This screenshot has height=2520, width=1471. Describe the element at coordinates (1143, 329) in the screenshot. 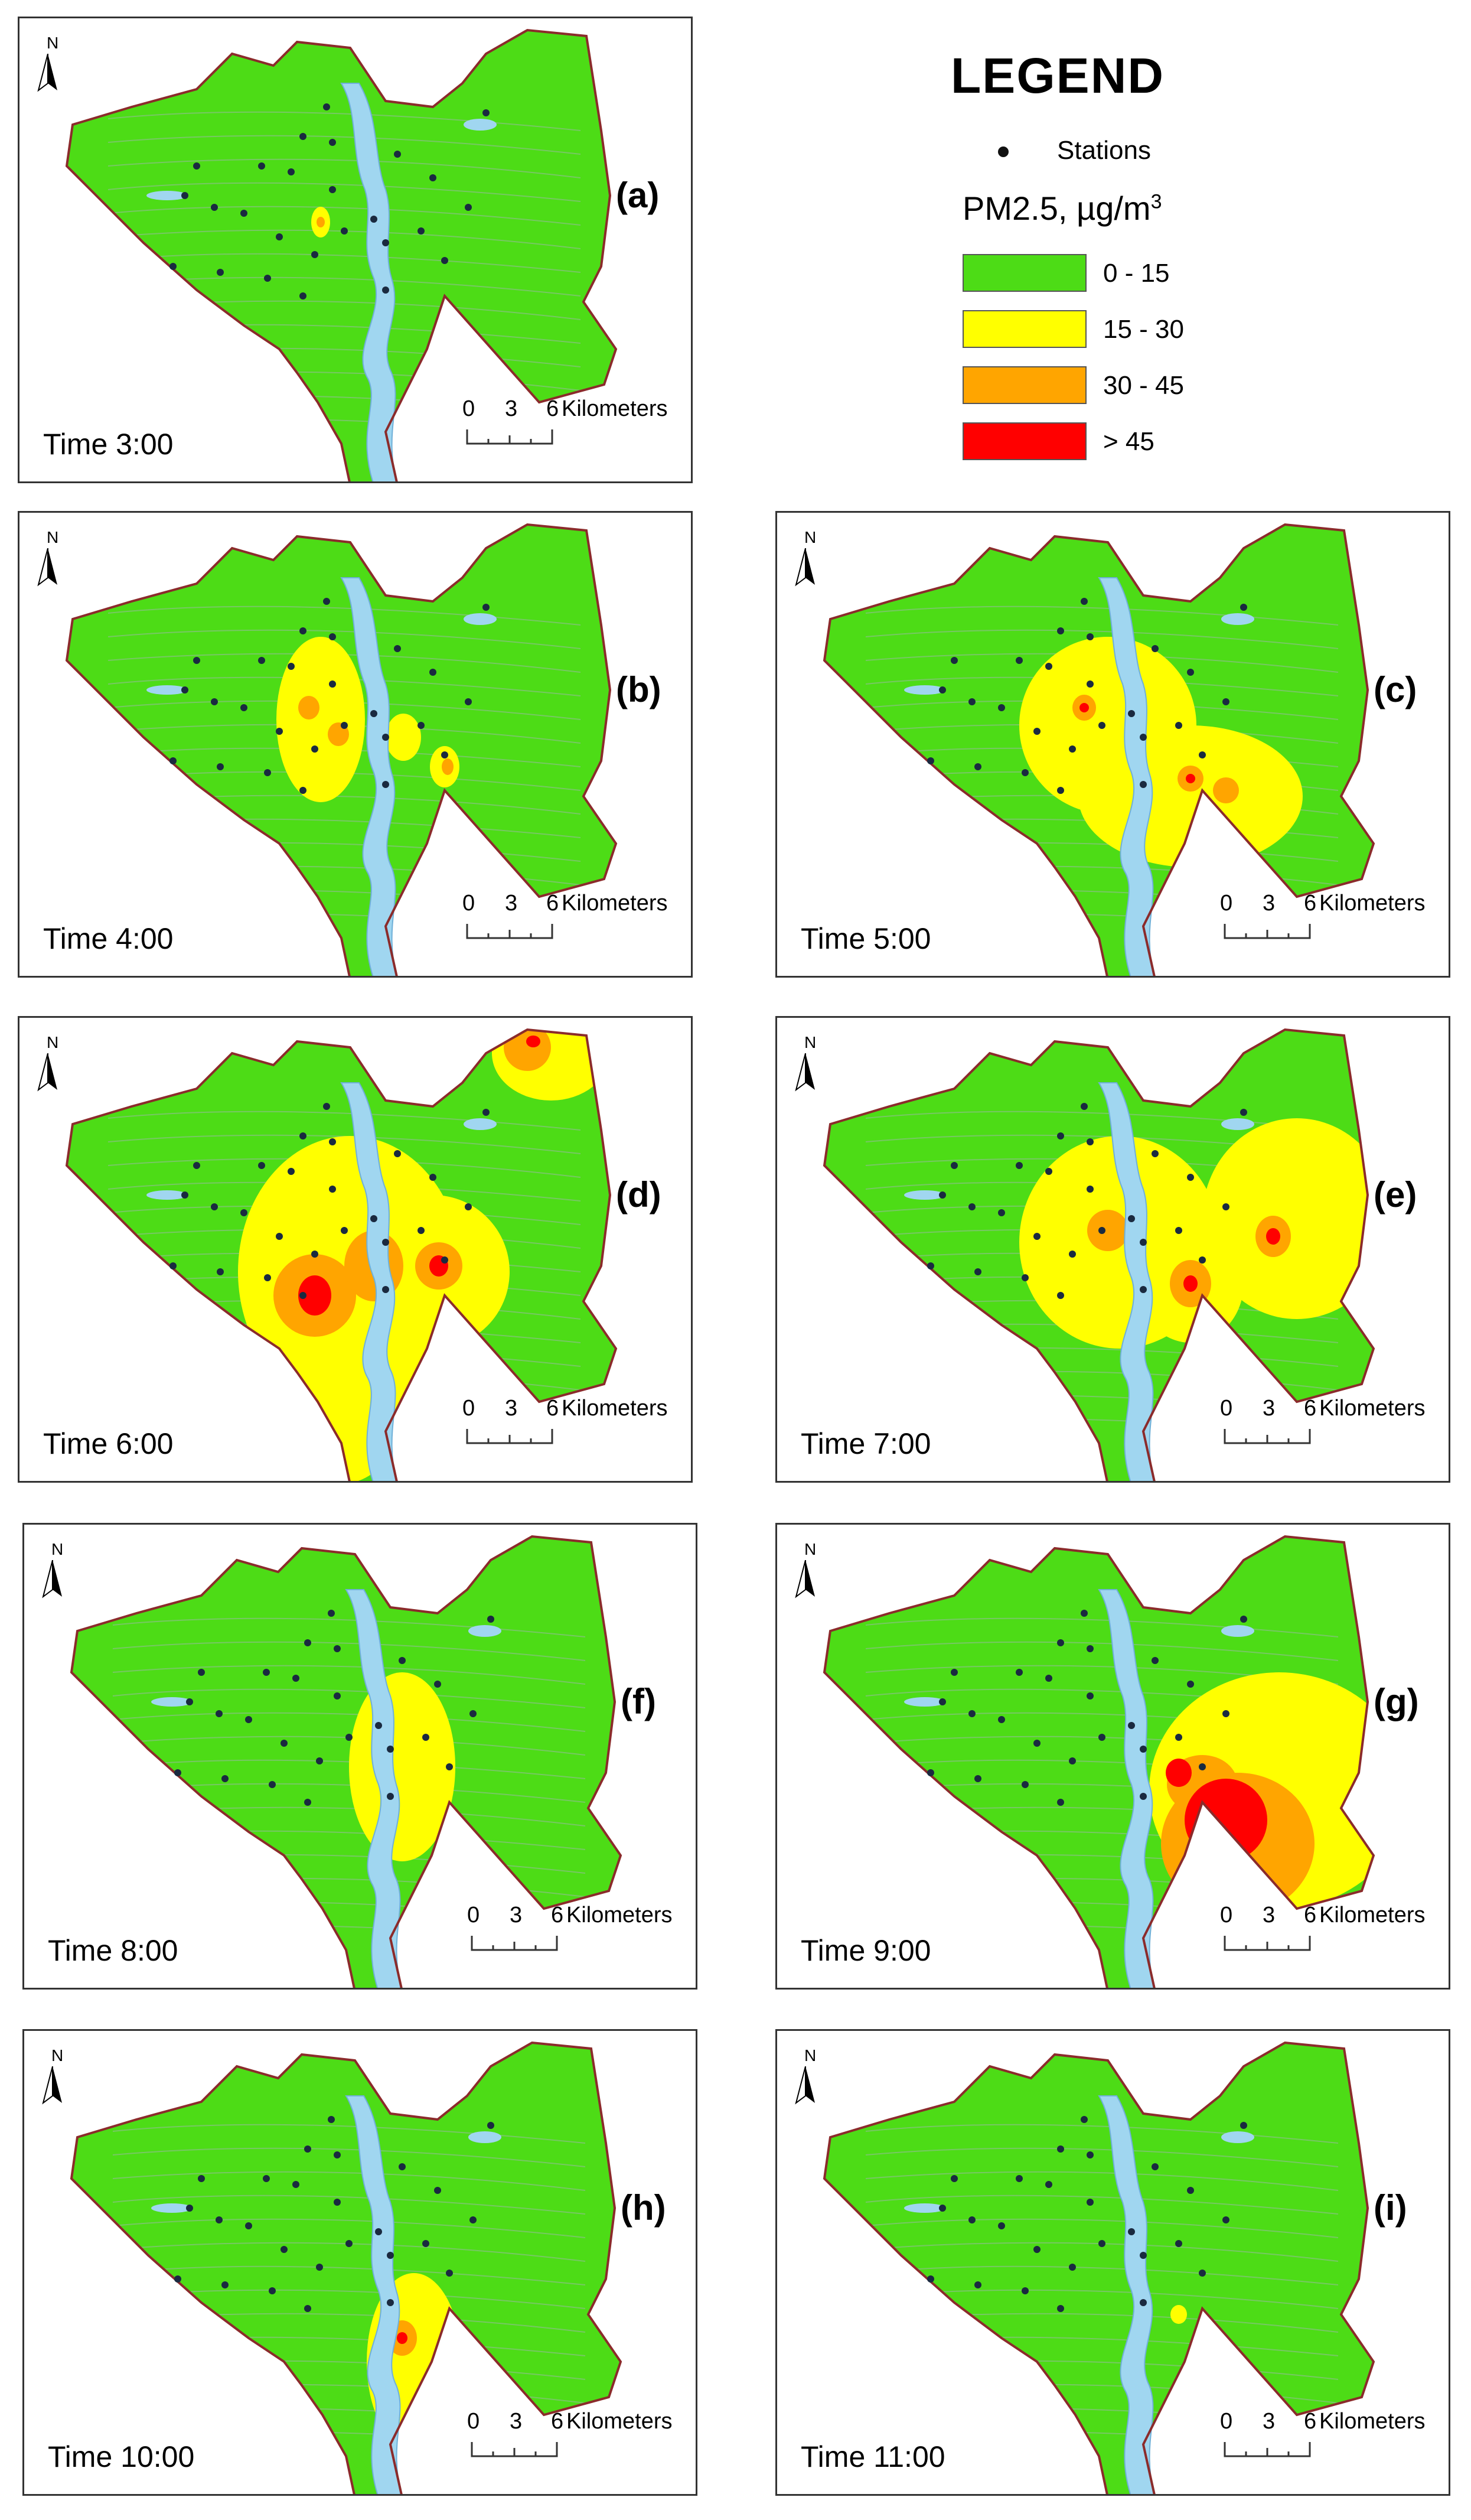

I see `legend-class-label: 15 - 30` at that location.